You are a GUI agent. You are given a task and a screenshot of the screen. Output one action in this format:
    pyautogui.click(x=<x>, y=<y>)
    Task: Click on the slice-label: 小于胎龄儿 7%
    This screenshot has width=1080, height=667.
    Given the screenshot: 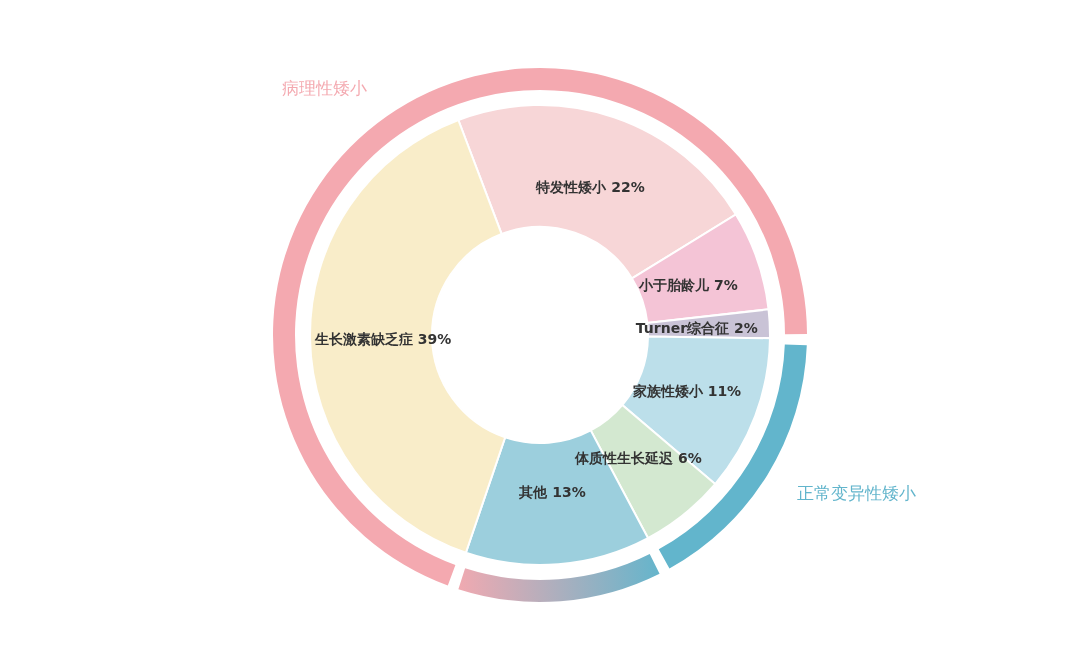 What is the action you would take?
    pyautogui.click(x=688, y=284)
    